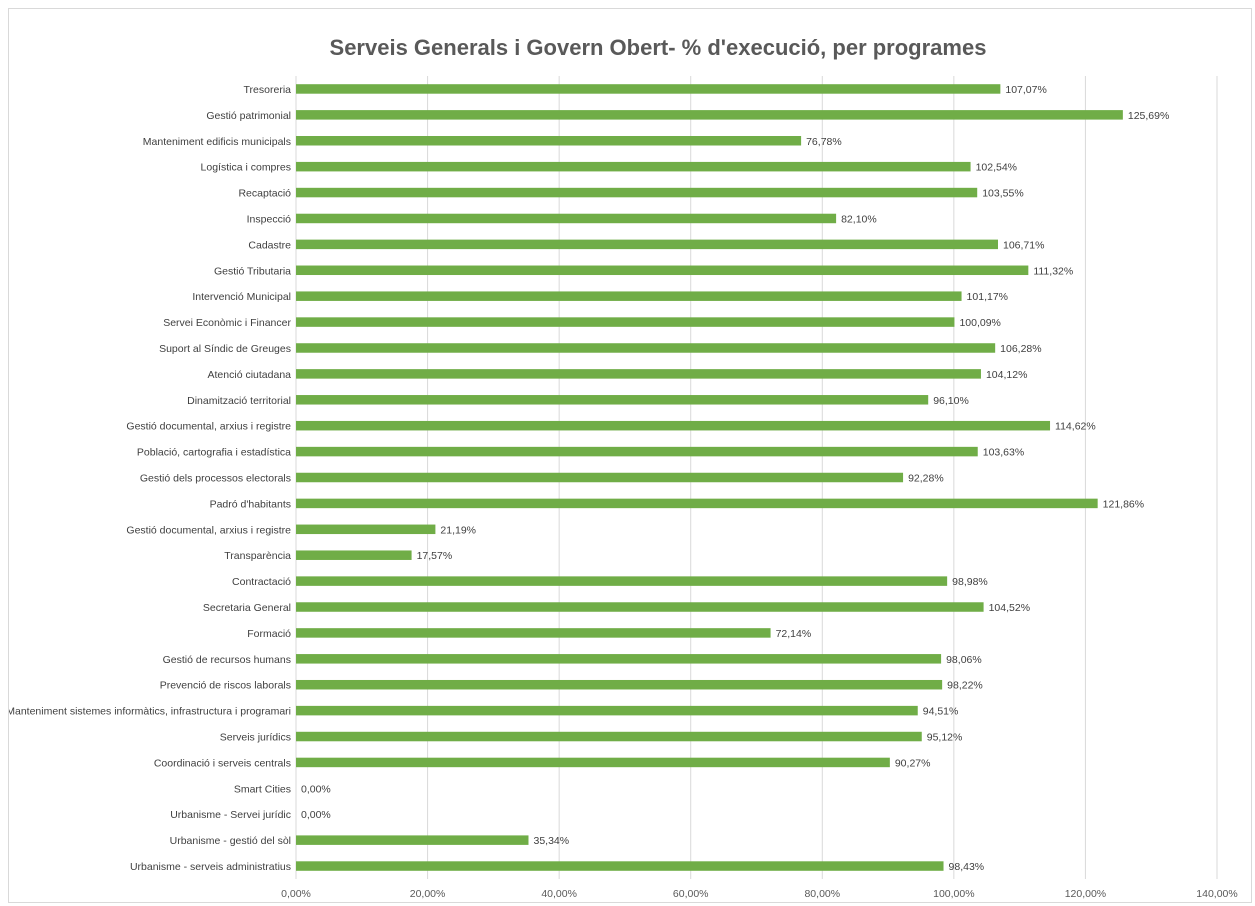  What do you see at coordinates (227, 323) in the screenshot?
I see `category-label: Servei Econòmic i Financer` at bounding box center [227, 323].